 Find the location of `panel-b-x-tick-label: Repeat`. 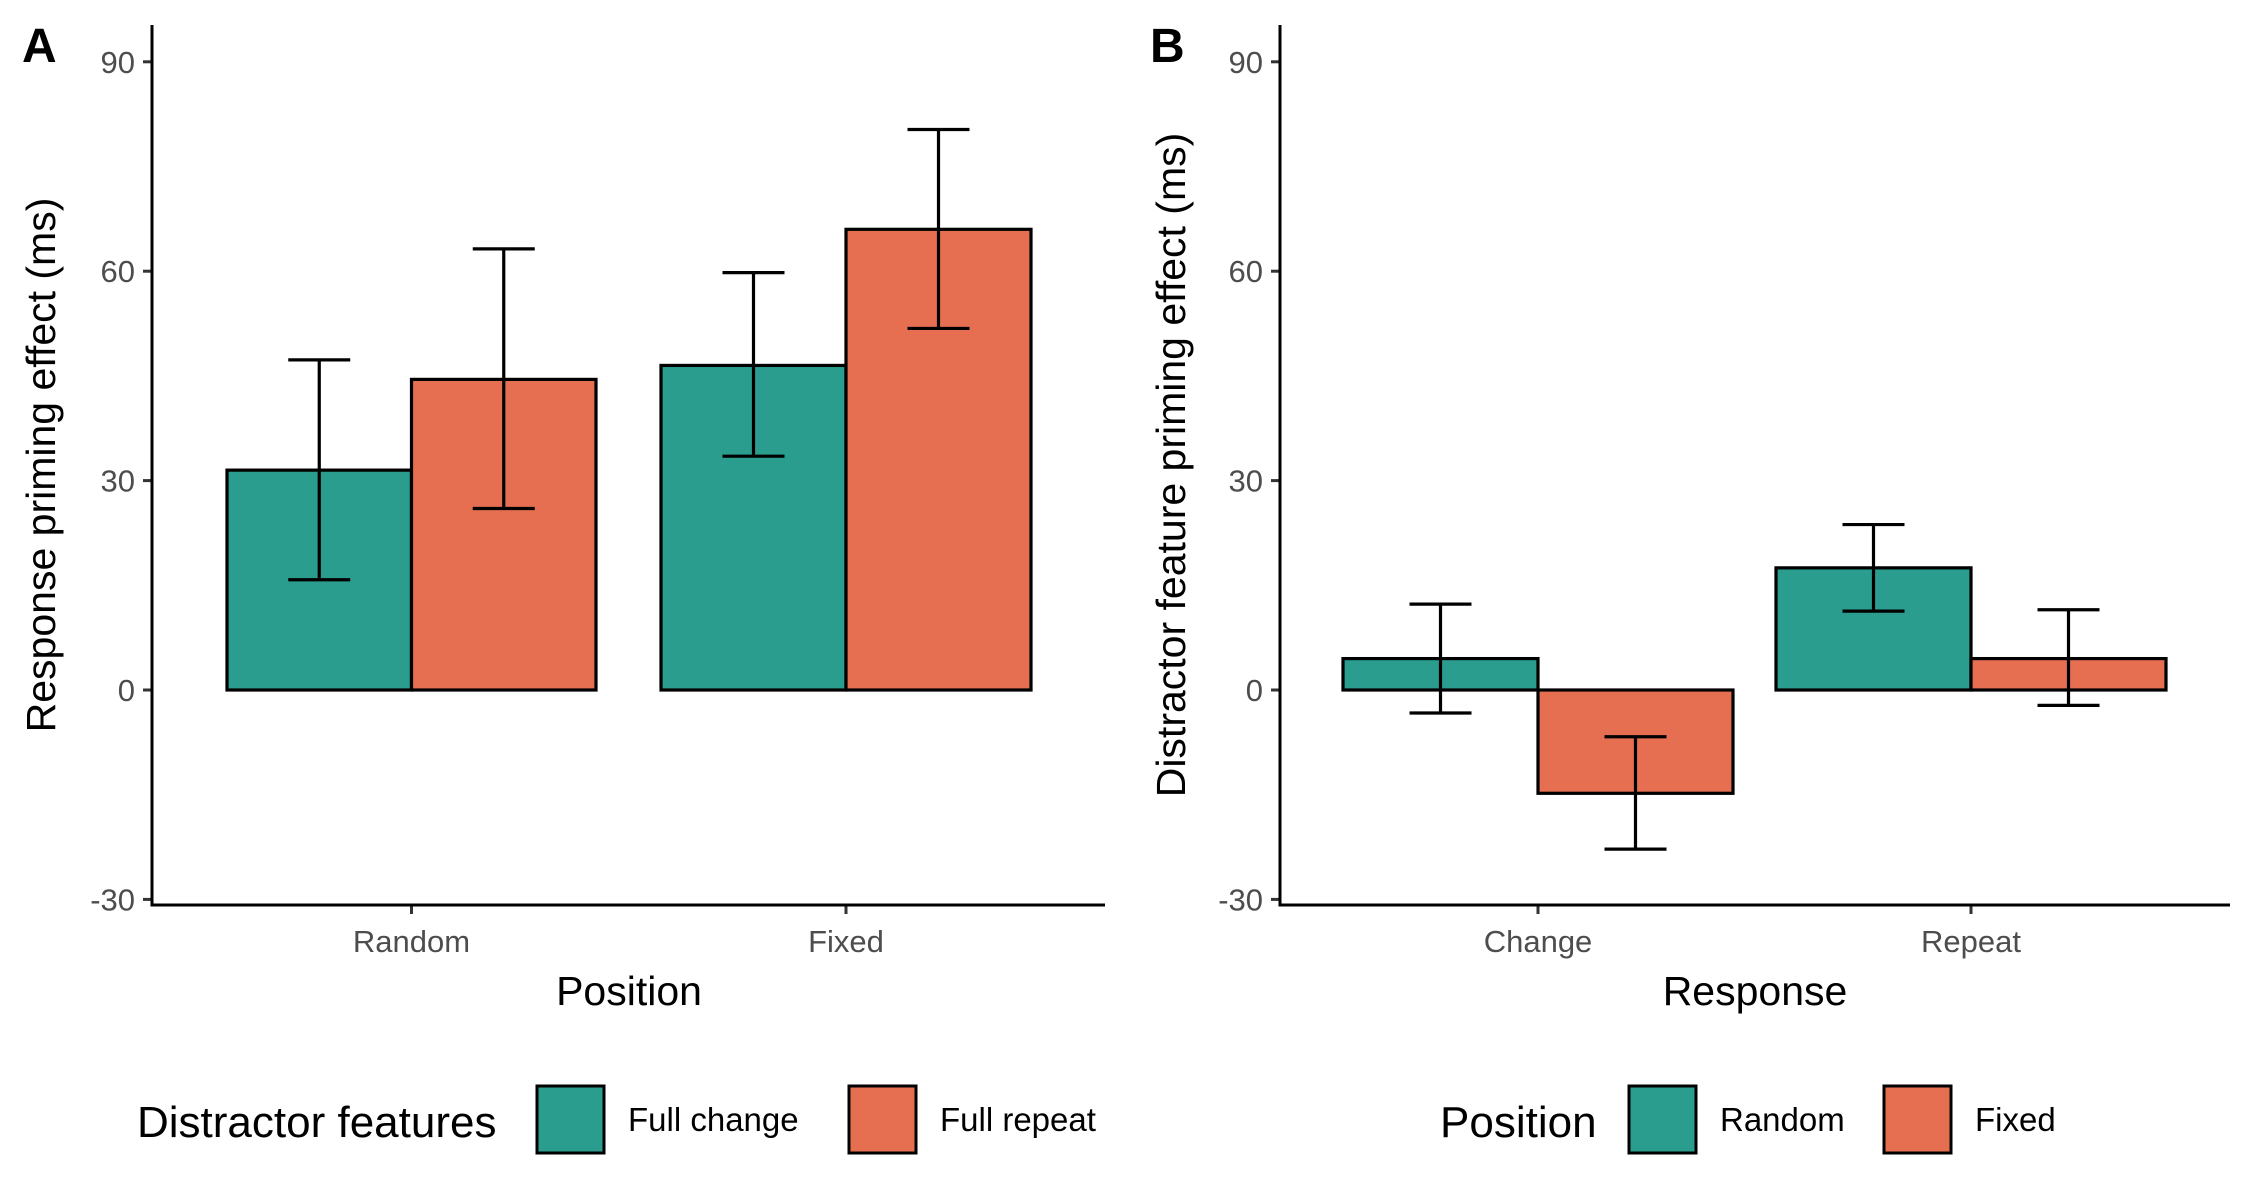

panel-b-x-tick-label: Repeat is located at coordinates (1971, 941).